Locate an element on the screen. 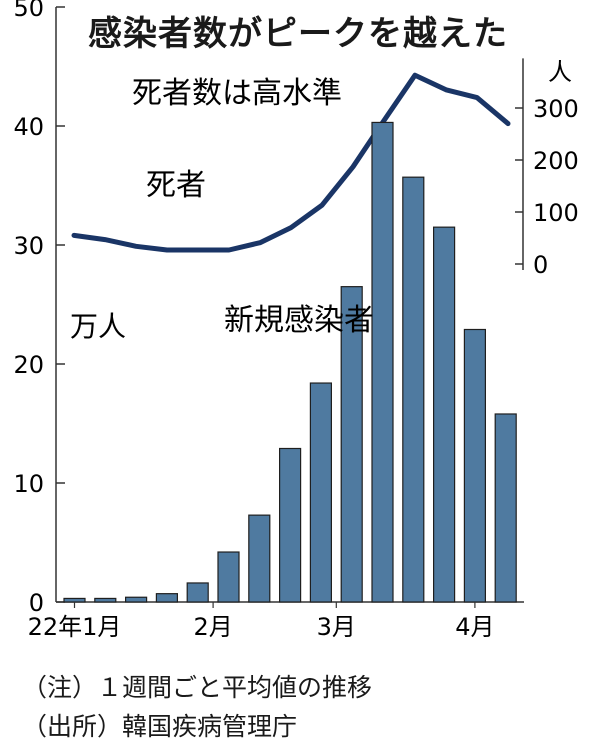 The image size is (596, 756). x-tick-label: 3月 is located at coordinates (336, 627).